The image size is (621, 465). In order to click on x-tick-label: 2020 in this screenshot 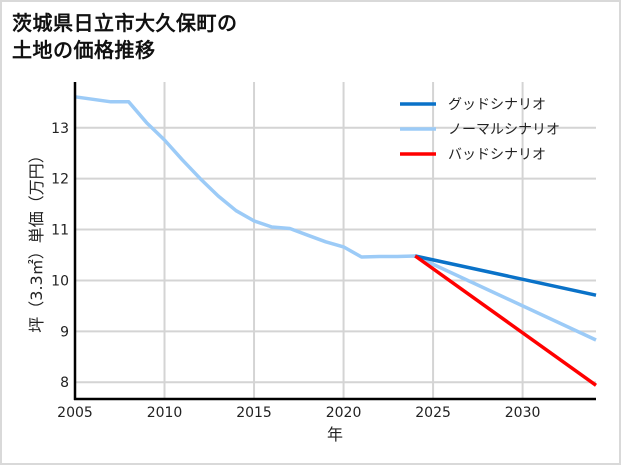, I will do `click(344, 413)`.